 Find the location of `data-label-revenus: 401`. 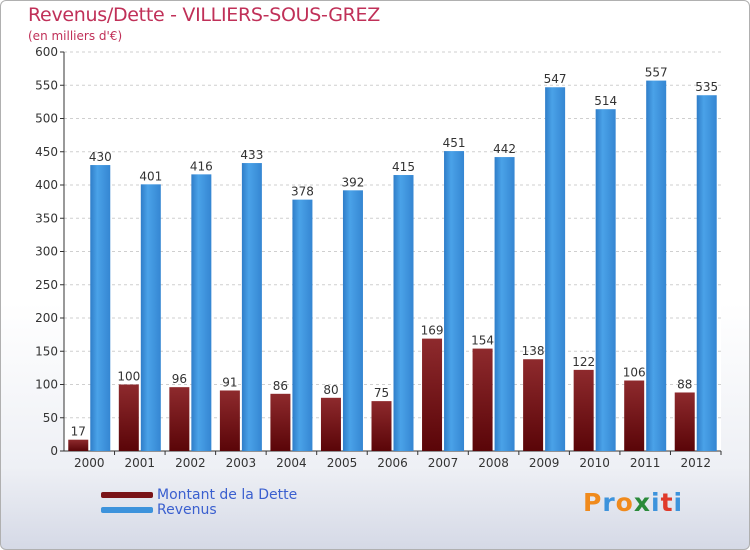

data-label-revenus: 401 is located at coordinates (150, 176).